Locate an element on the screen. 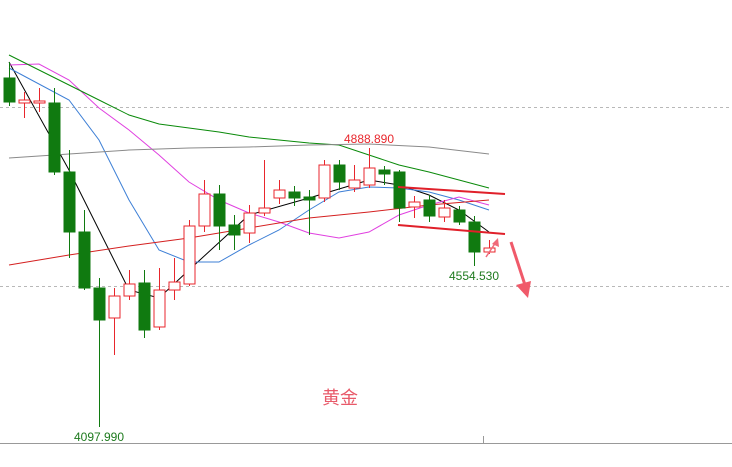  watermark: 黄金 is located at coordinates (340, 398).